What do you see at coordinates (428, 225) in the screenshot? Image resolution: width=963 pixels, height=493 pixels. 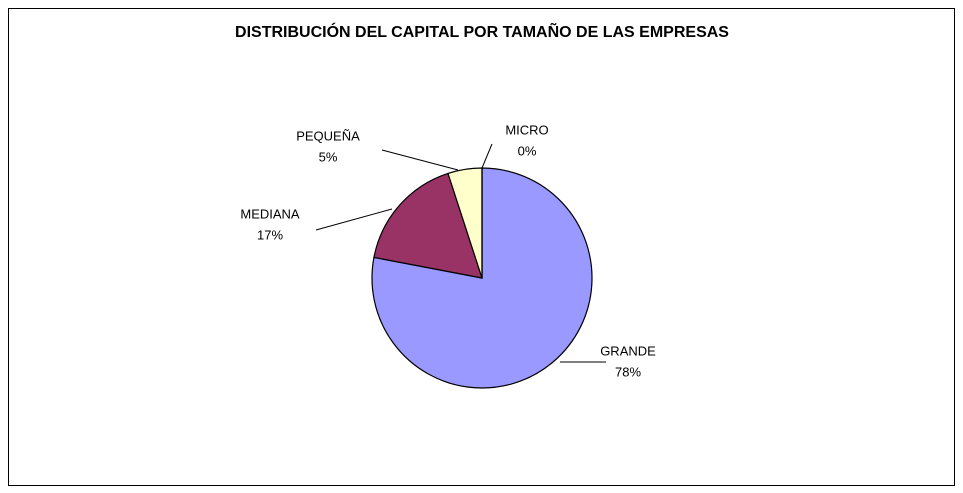 I see `pie-slice` at bounding box center [428, 225].